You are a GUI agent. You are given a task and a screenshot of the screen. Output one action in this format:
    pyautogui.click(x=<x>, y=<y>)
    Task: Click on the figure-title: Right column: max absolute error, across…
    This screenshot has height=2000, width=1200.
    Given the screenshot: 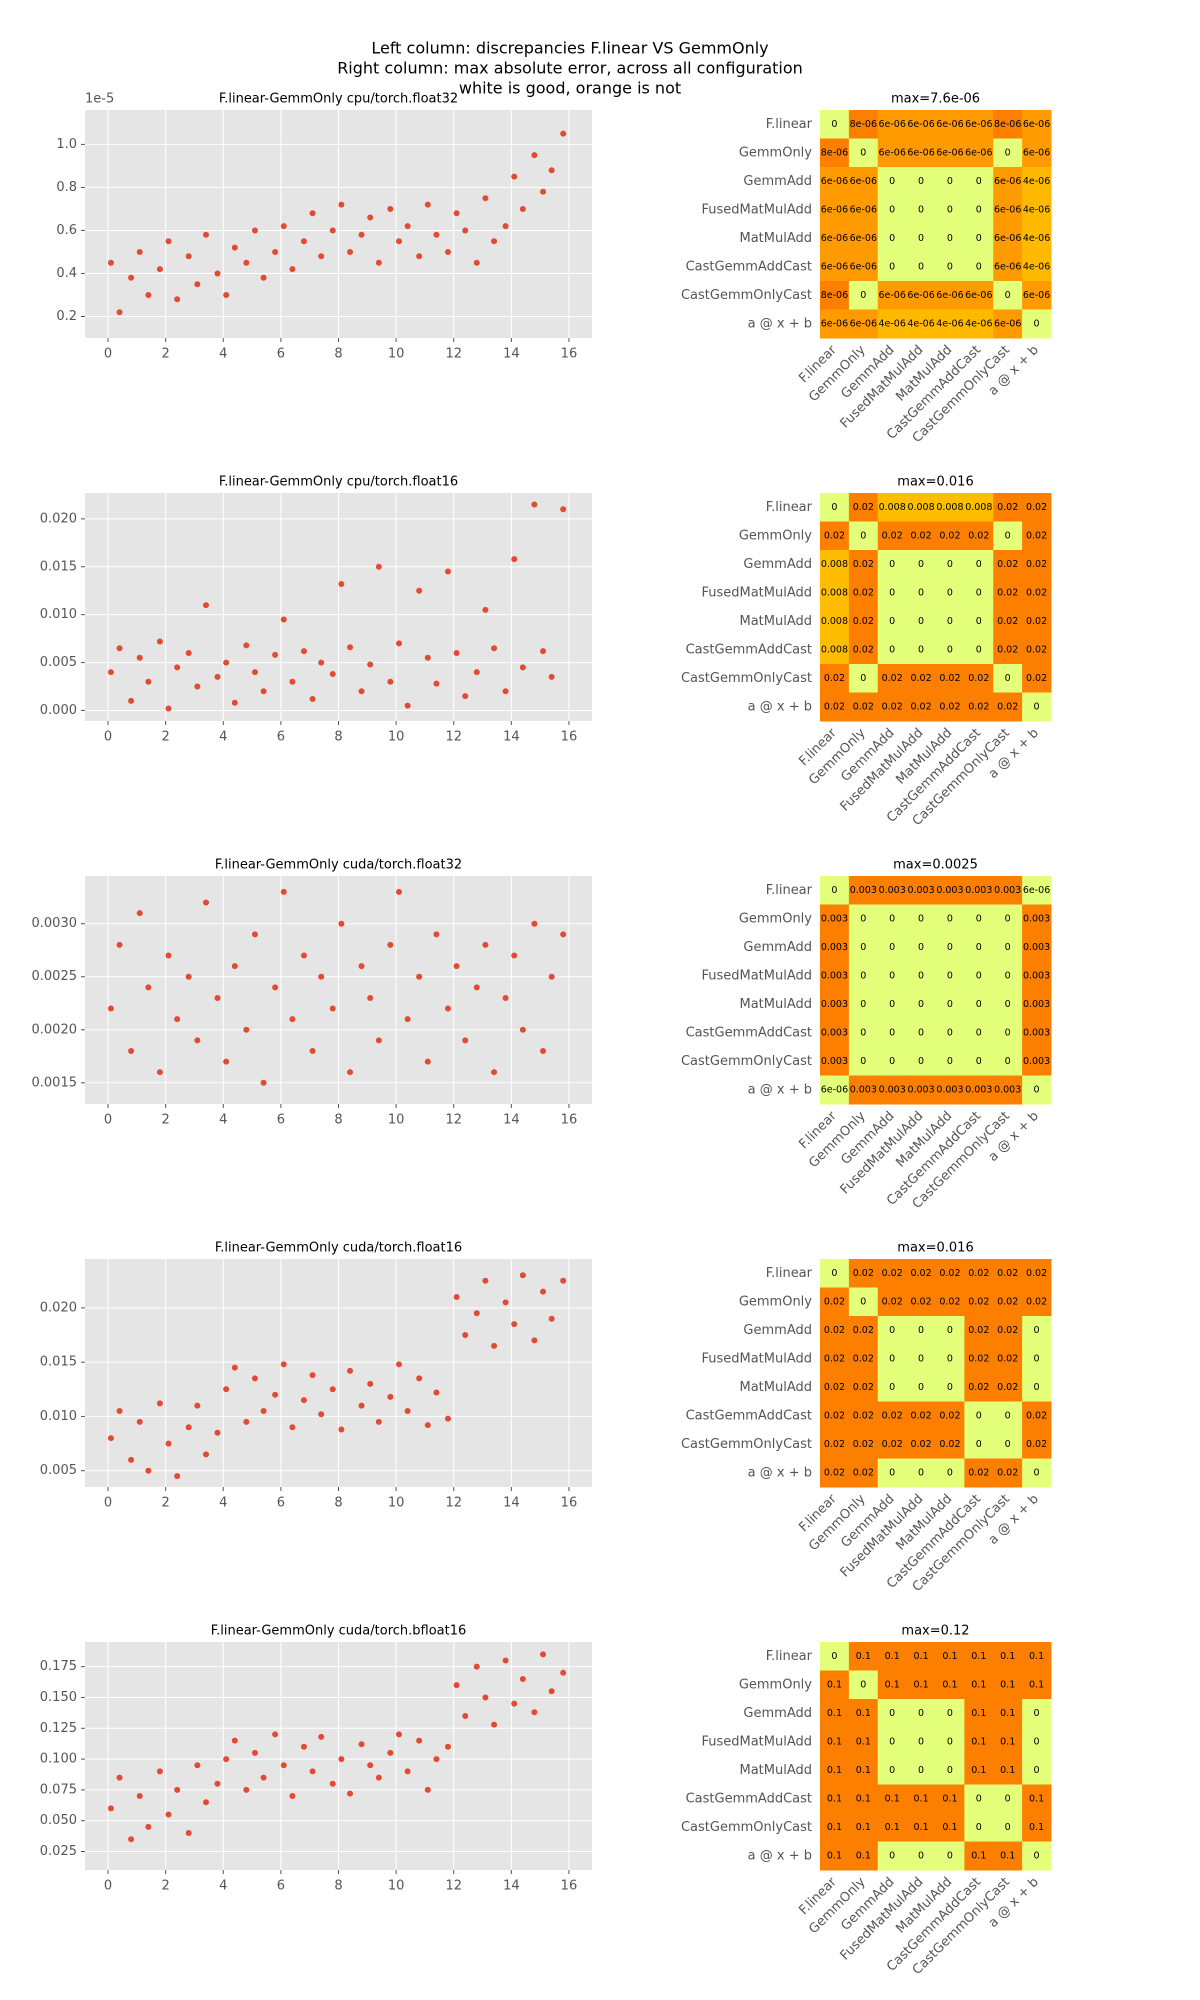 What is the action you would take?
    pyautogui.click(x=570, y=68)
    